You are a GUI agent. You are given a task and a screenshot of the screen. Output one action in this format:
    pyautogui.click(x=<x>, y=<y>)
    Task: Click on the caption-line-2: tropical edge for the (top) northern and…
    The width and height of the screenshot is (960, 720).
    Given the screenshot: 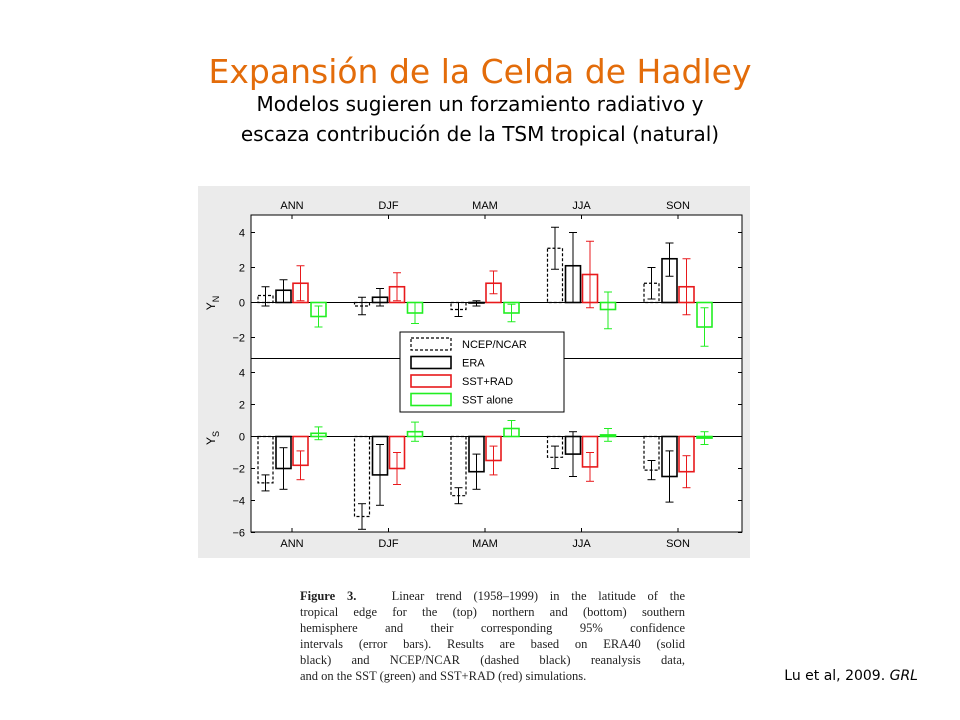 What is the action you would take?
    pyautogui.click(x=492, y=612)
    